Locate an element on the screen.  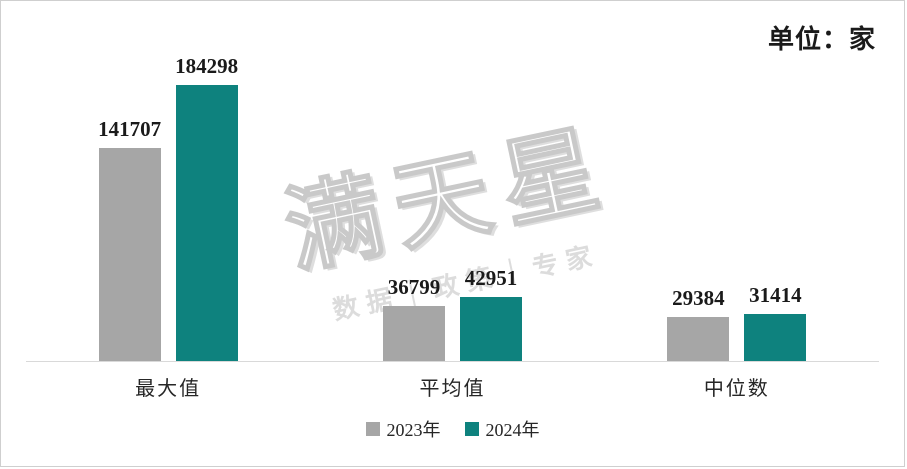
legend-item-2023年: 2023年 is located at coordinates (403, 429).